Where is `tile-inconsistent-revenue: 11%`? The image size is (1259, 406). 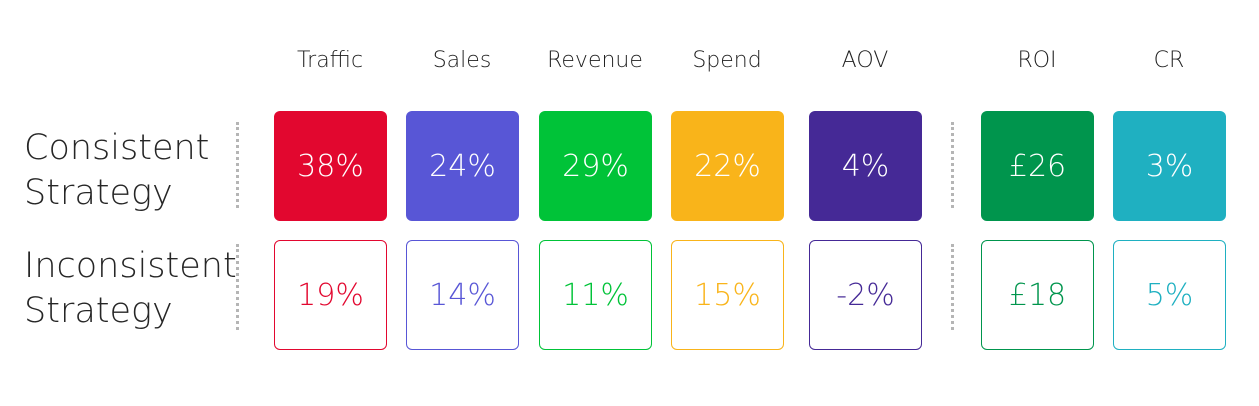
tile-inconsistent-revenue: 11% is located at coordinates (595, 295).